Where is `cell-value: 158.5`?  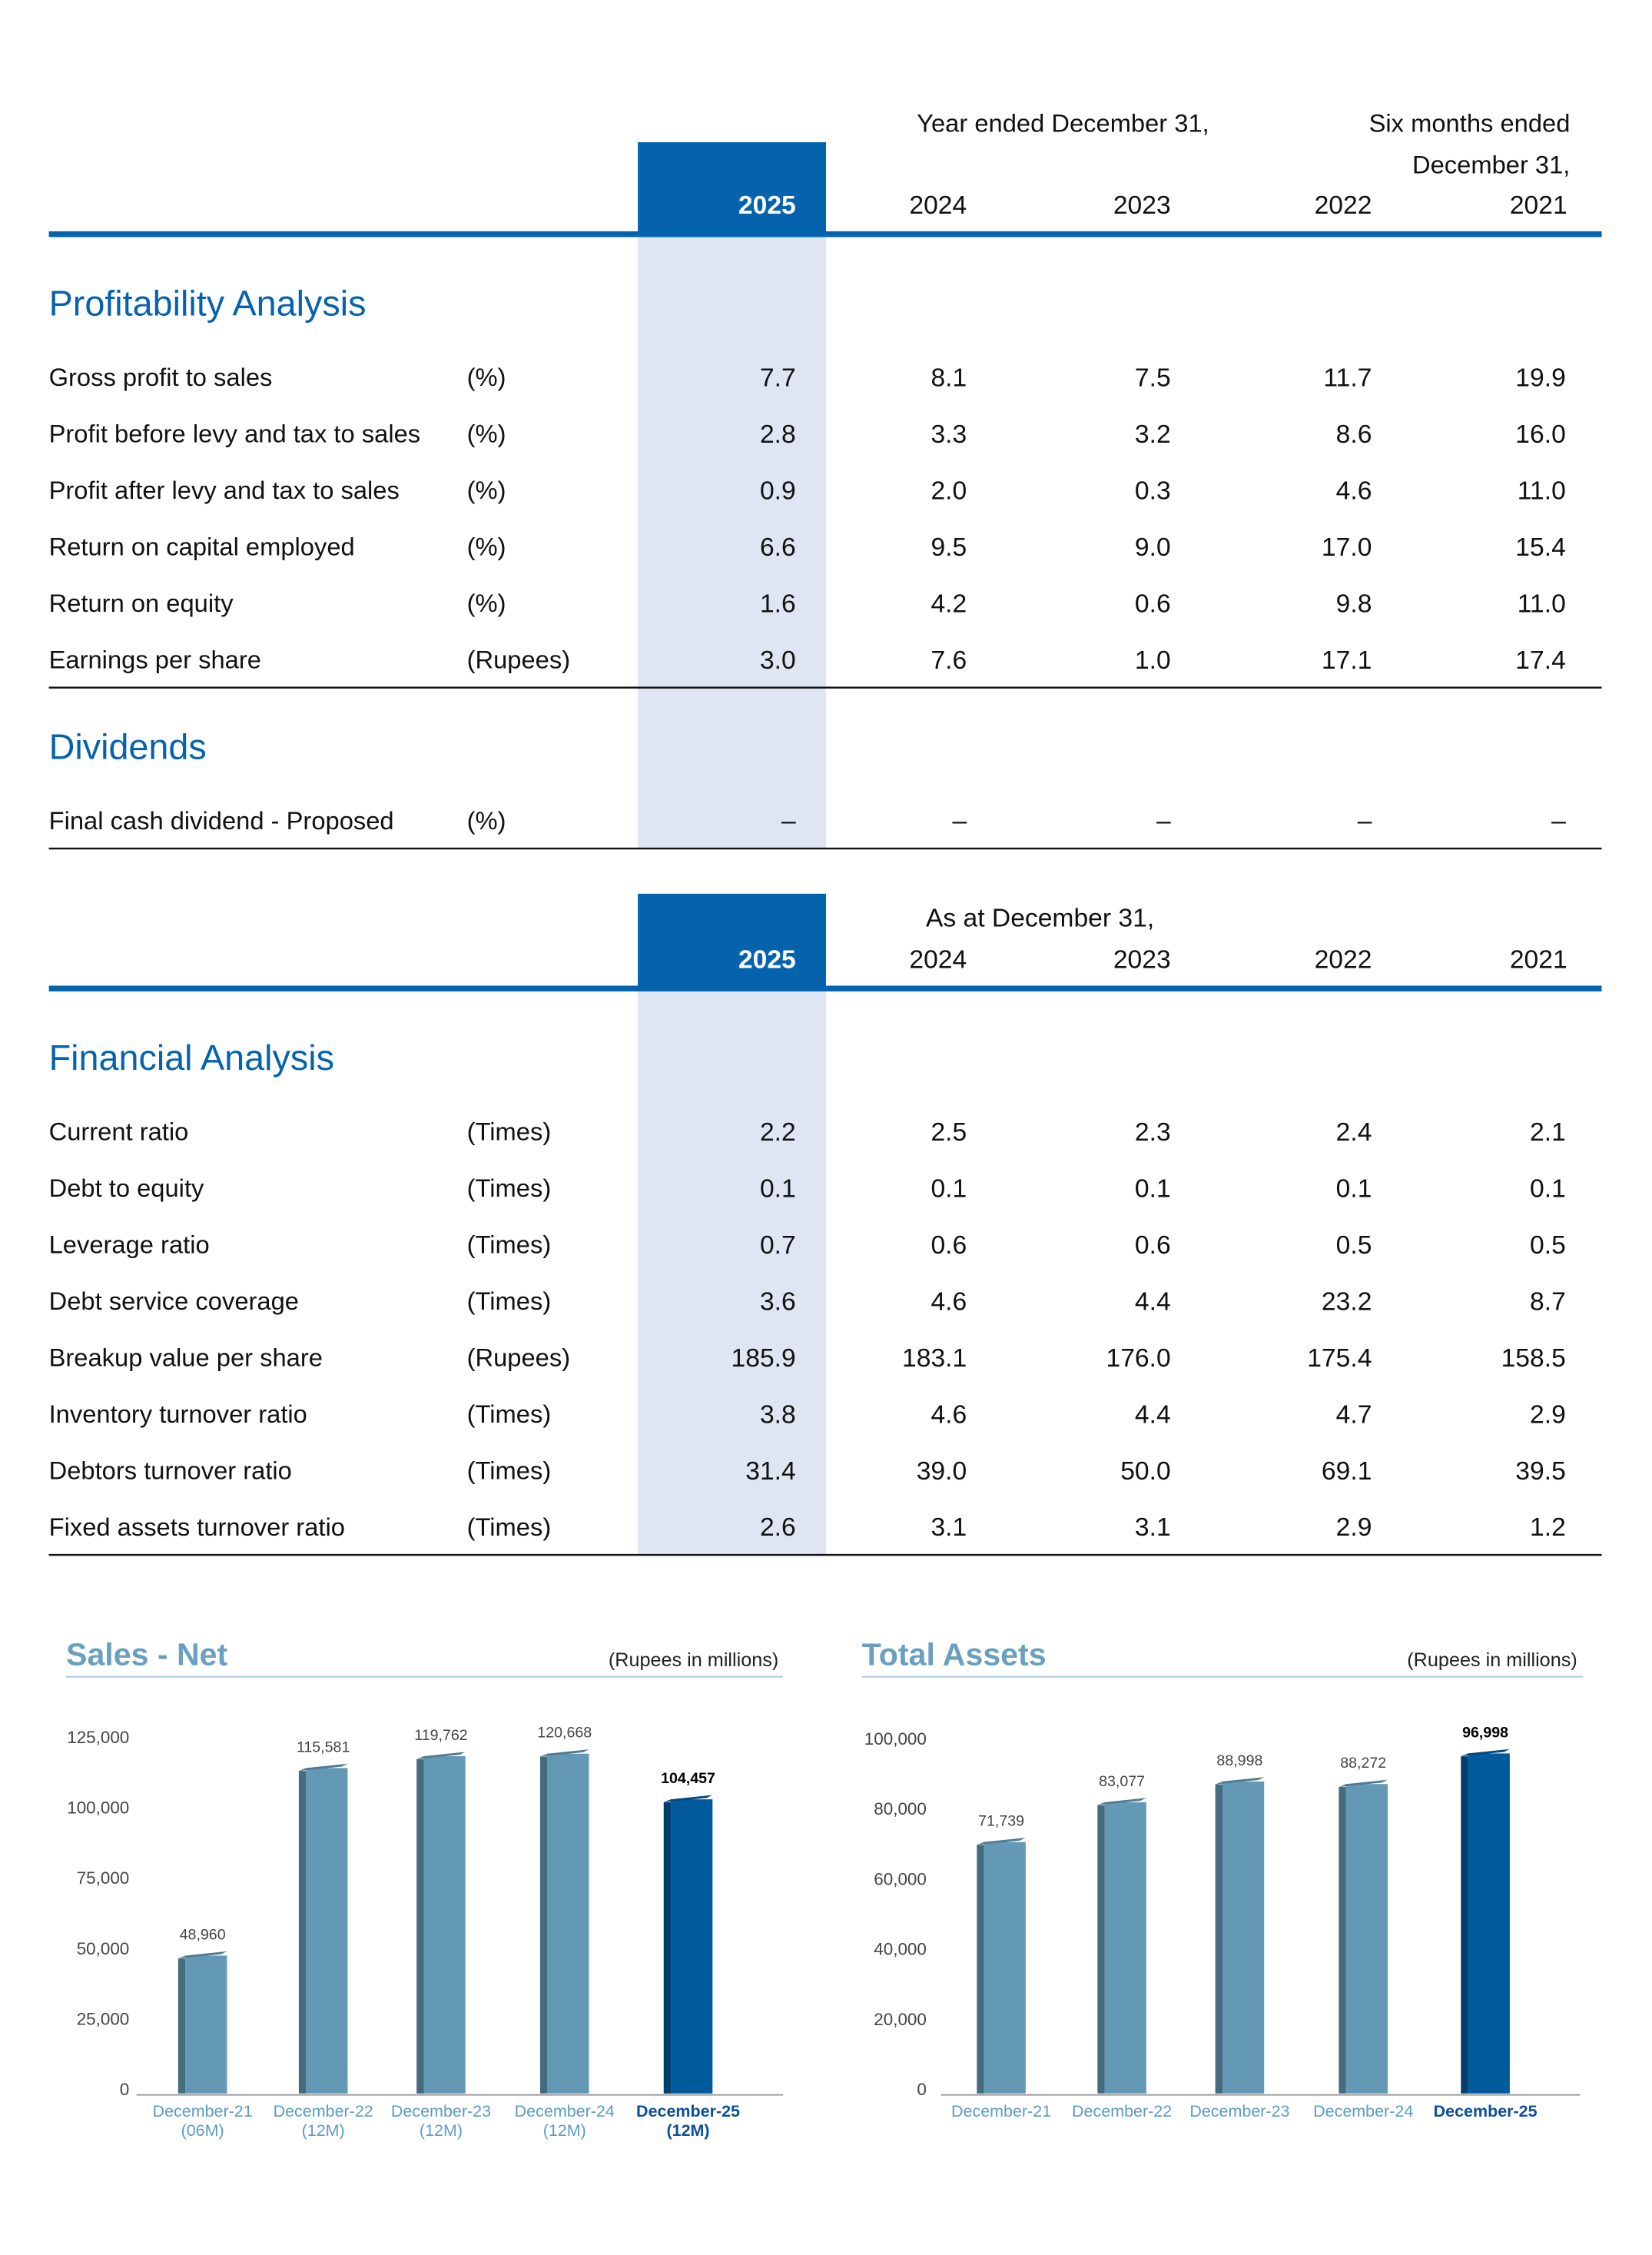
cell-value: 158.5 is located at coordinates (1533, 1358).